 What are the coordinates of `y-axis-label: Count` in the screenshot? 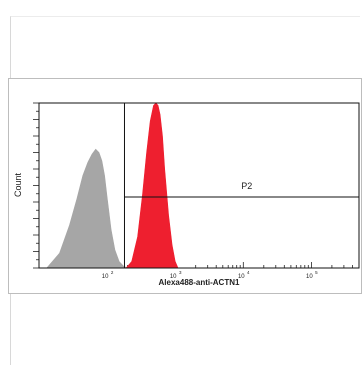 It's located at (18, 185).